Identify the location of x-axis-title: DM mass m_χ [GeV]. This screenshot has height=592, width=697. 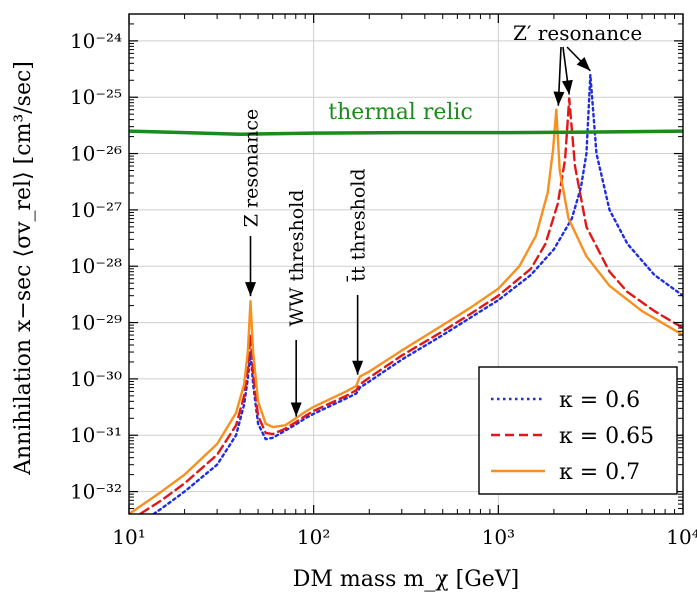
(406, 579).